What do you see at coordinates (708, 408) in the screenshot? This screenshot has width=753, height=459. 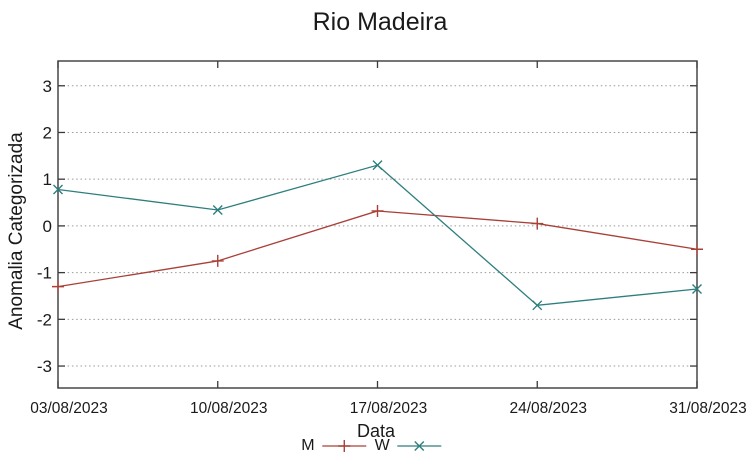 I see `x-tick-label: 31/08/2023` at bounding box center [708, 408].